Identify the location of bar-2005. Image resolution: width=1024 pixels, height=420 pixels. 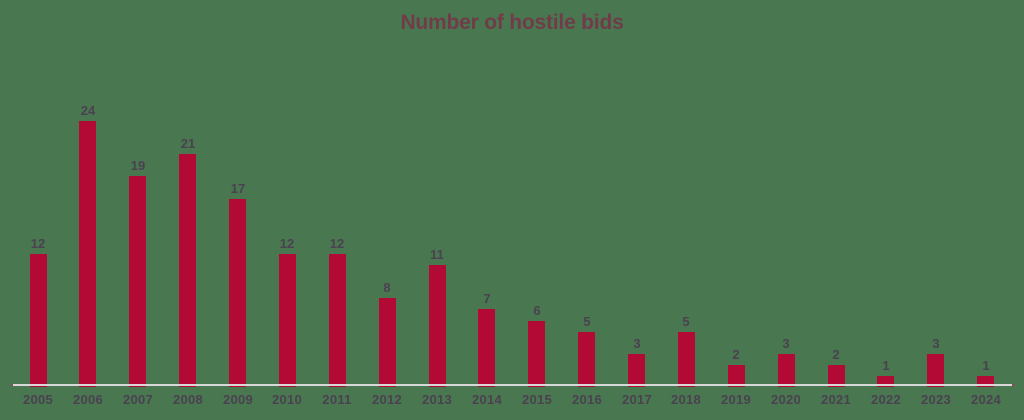
(38, 320).